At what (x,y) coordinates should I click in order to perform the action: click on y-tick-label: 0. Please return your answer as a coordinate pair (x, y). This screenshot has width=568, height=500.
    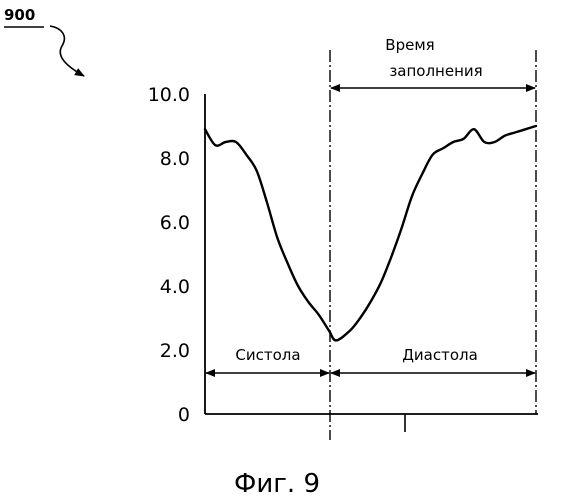
    Looking at the image, I should click on (184, 415).